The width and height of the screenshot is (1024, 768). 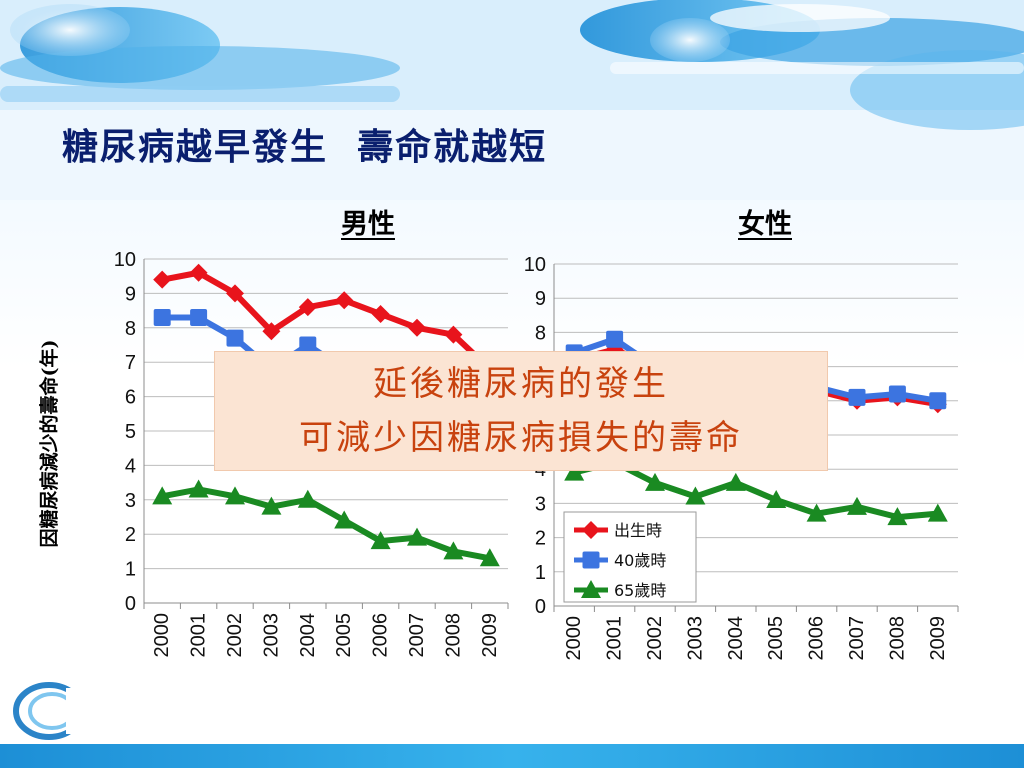 I want to click on callout-line-1: 延後糖尿病的發生, so click(x=521, y=384).